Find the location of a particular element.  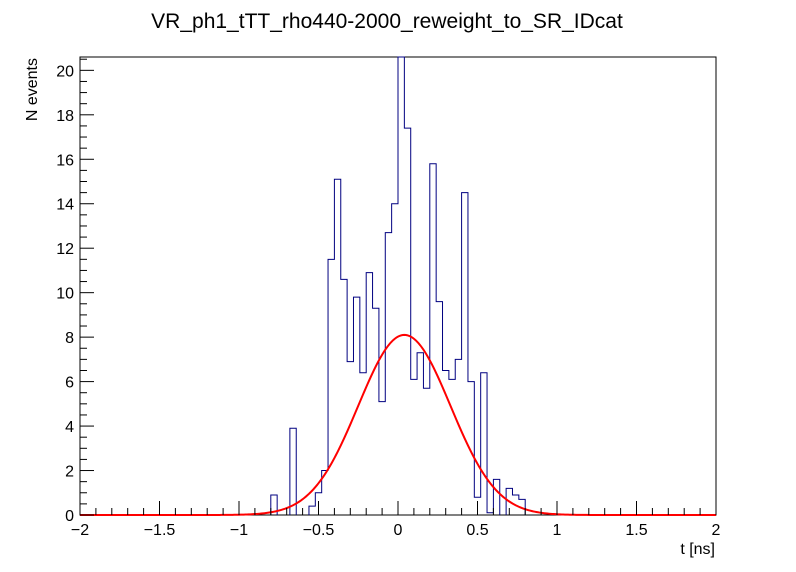

y-tick-label: 4 is located at coordinates (69, 427).